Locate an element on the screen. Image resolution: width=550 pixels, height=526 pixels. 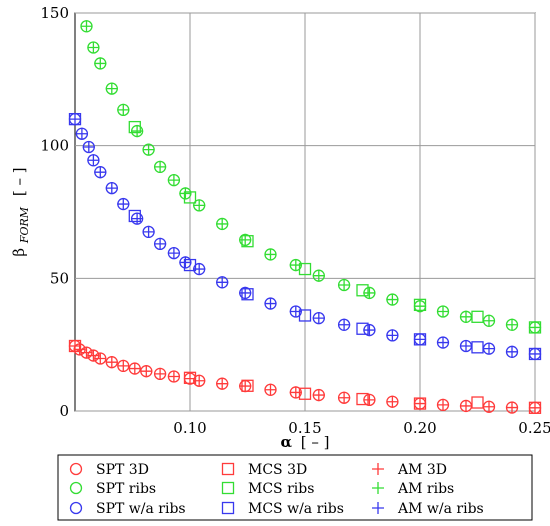
y-tick-label: 100 is located at coordinates (54, 146).